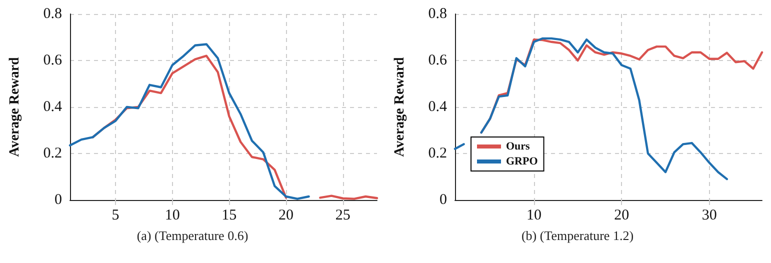 This screenshot has height=263, width=771. Describe the element at coordinates (518, 146) in the screenshot. I see `legend-label: Ours` at that location.